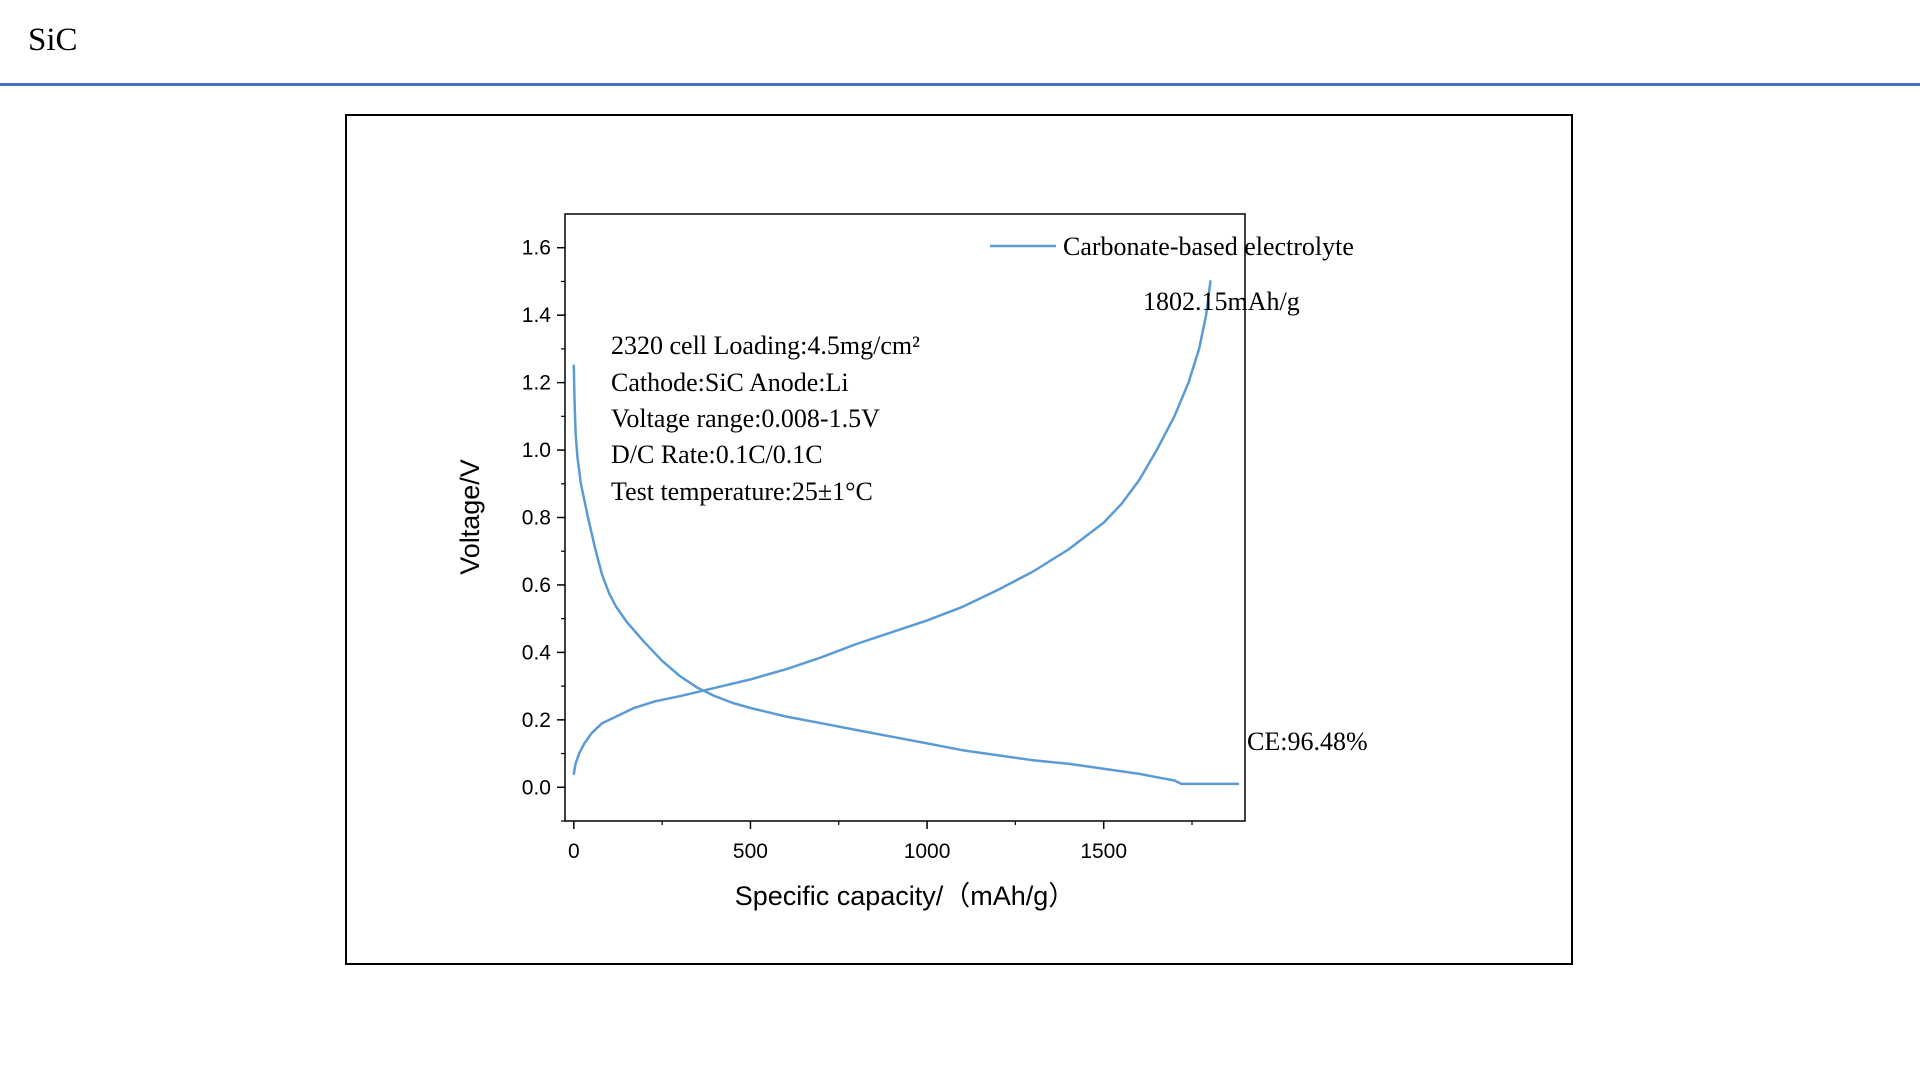 The width and height of the screenshot is (1920, 1080). Describe the element at coordinates (905, 896) in the screenshot. I see `x-axis-label: Specific capacity/（mAh/g）` at that location.